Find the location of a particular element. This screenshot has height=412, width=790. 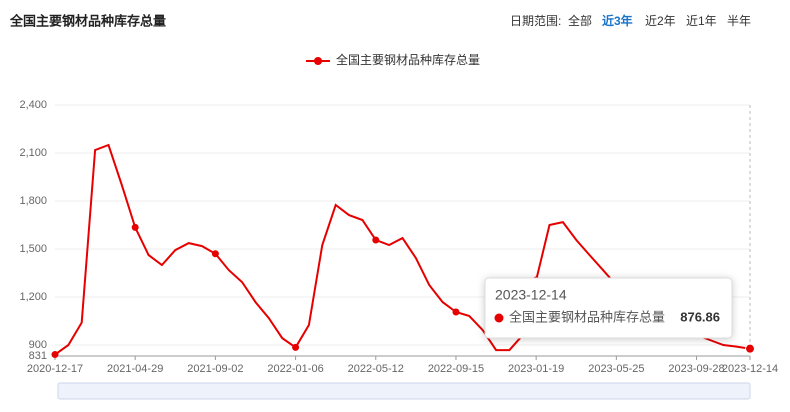

x-tick-label: 2023-12-14 is located at coordinates (750, 369).